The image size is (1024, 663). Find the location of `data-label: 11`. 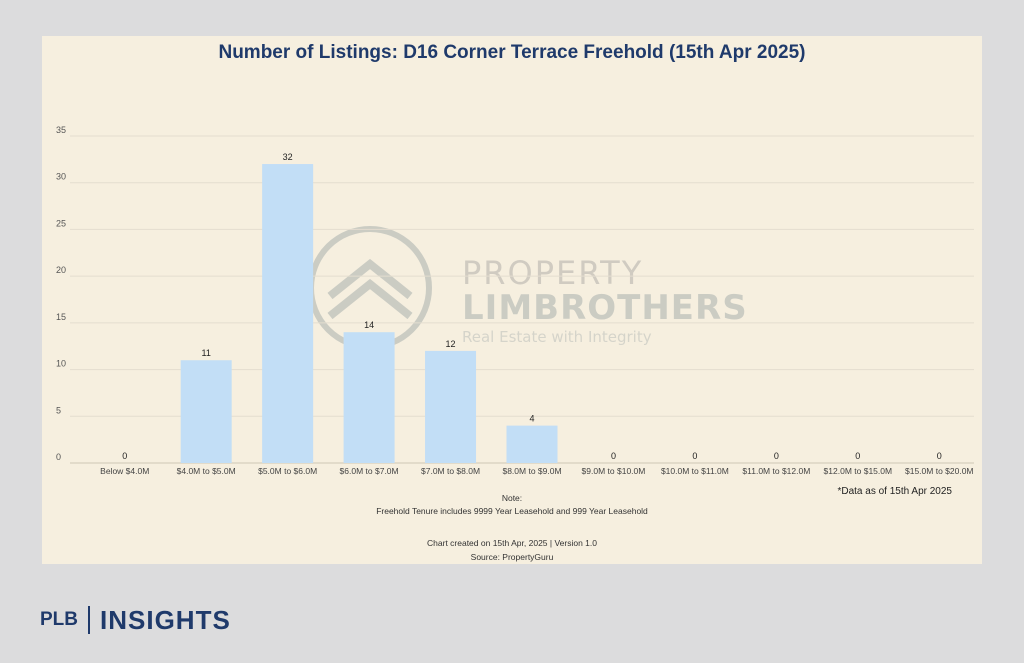

data-label: 11 is located at coordinates (206, 353).